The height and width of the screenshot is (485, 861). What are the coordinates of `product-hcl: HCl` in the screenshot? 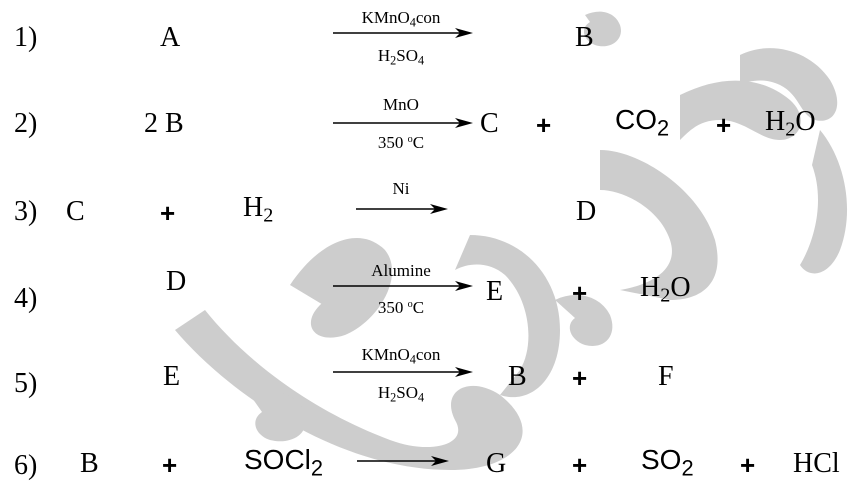 It's located at (816, 463).